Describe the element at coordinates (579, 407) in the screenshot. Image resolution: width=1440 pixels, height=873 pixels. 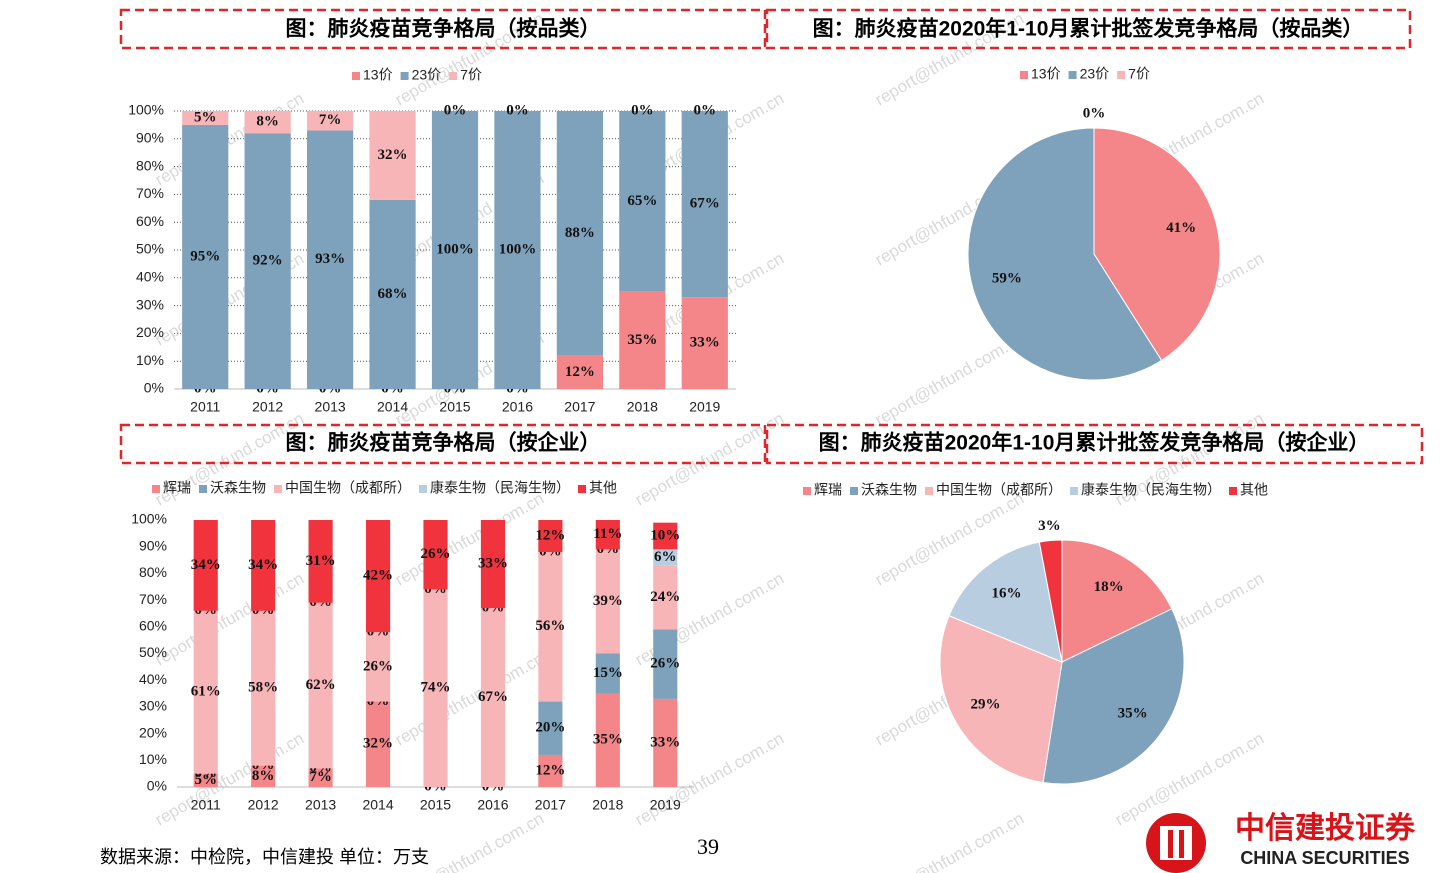
I see `x-tick-label: 2017` at that location.